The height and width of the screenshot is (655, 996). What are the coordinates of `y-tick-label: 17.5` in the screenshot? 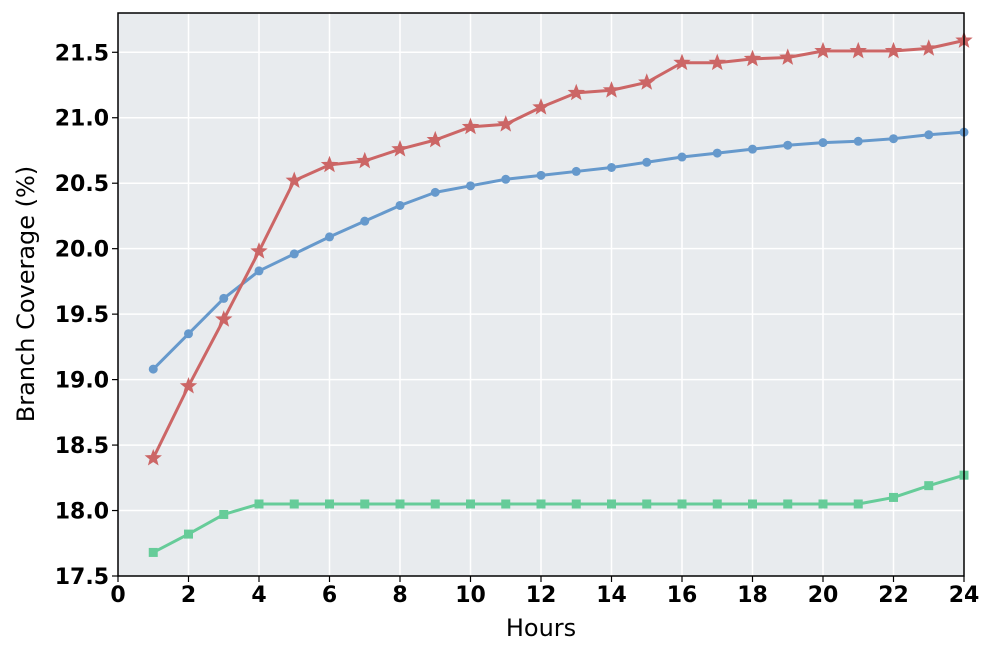 It's located at (82, 577).